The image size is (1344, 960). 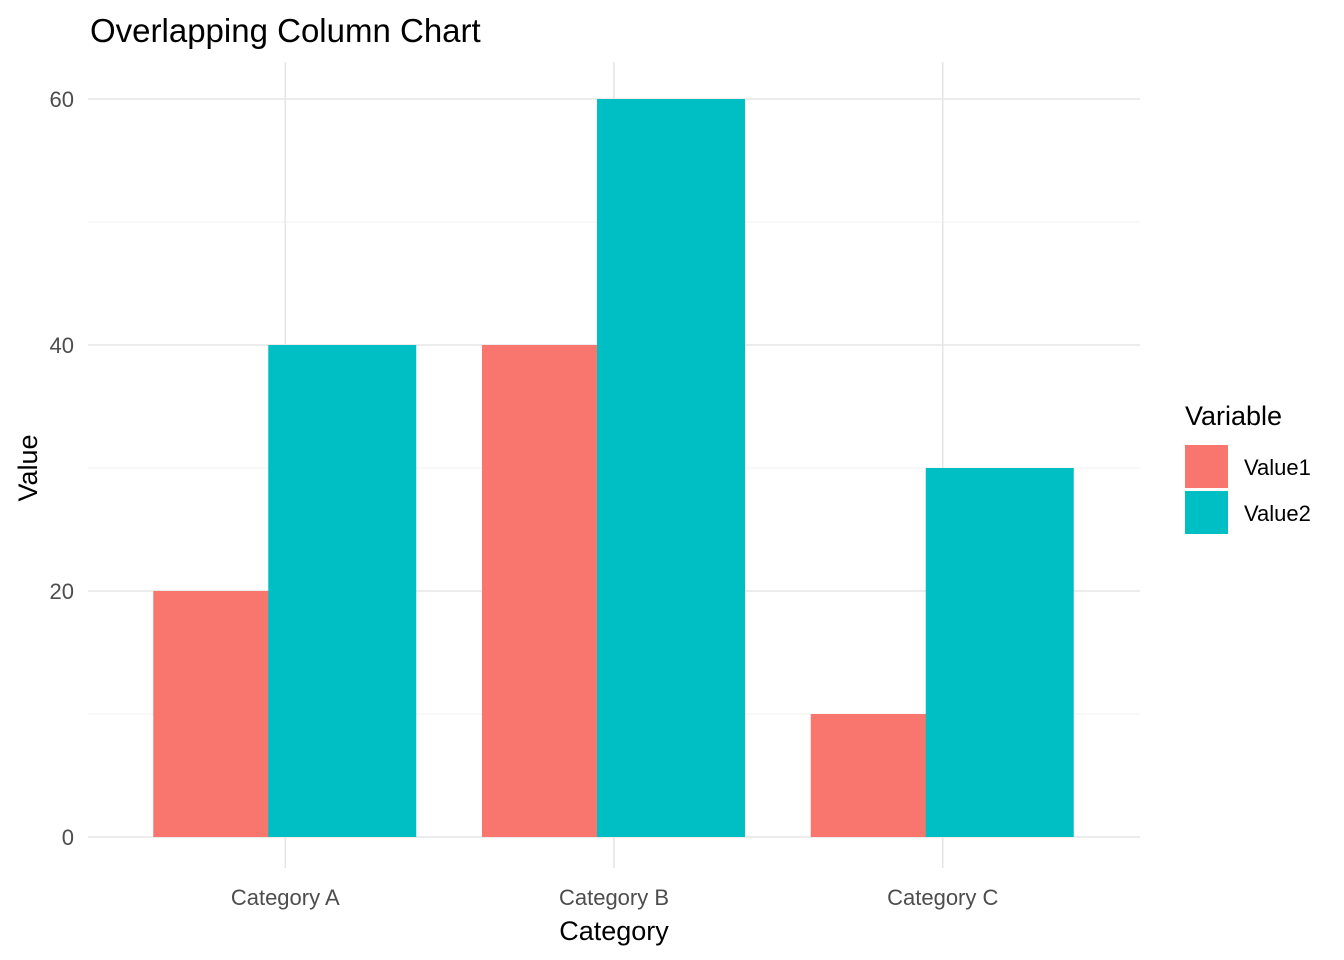 I want to click on legend: Variable Value1 Value2, so click(x=1248, y=467).